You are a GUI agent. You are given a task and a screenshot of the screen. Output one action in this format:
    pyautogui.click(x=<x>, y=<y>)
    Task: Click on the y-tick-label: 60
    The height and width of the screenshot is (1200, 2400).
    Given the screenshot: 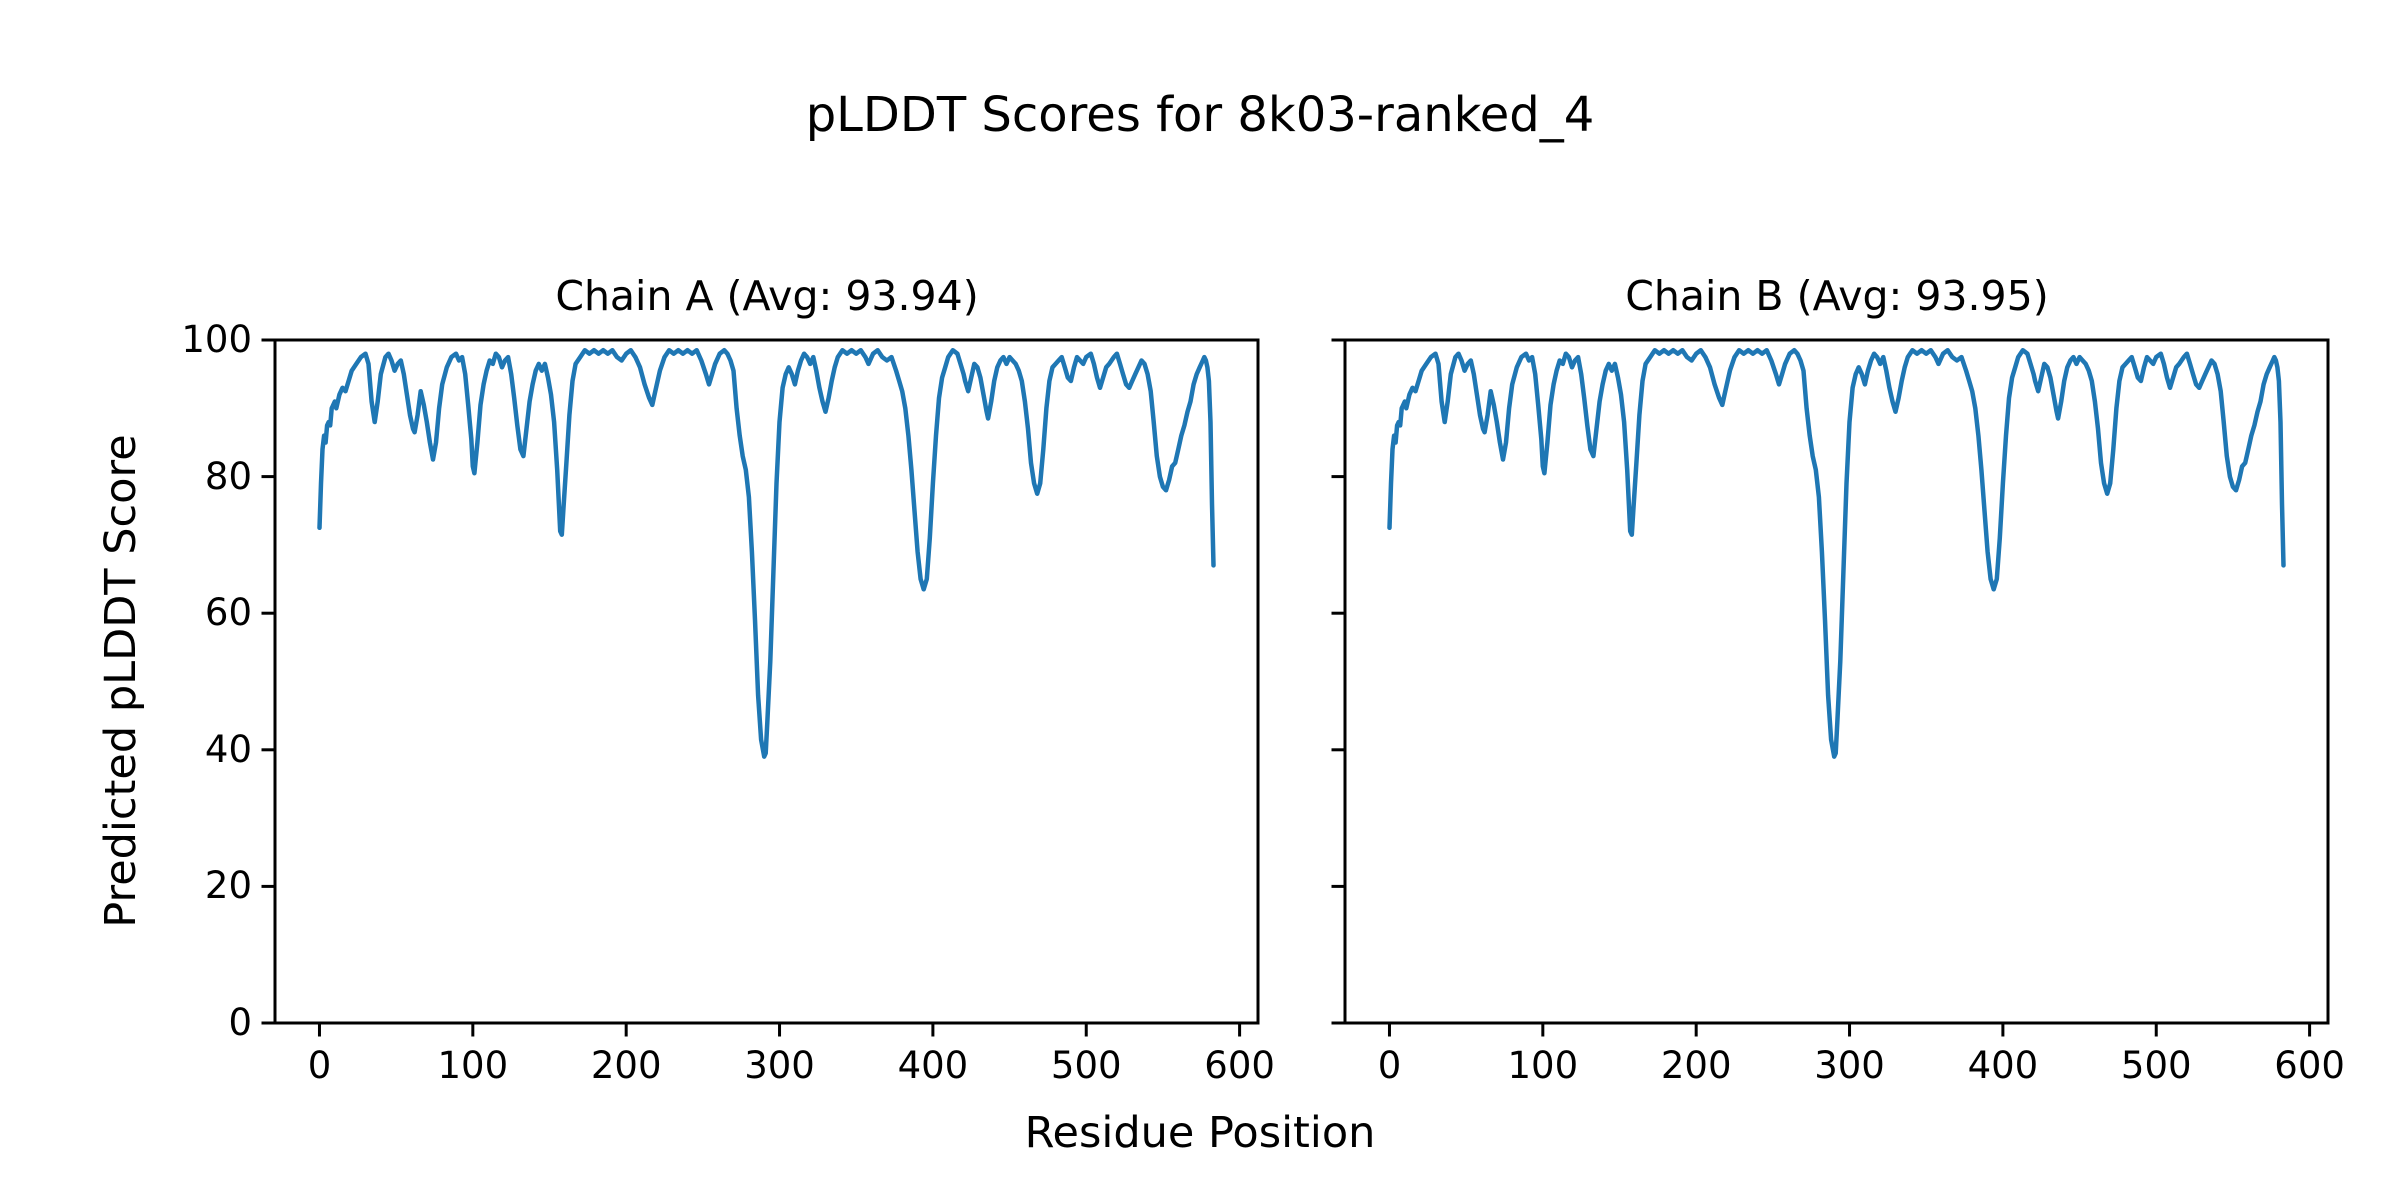 What is the action you would take?
    pyautogui.click(x=228, y=613)
    